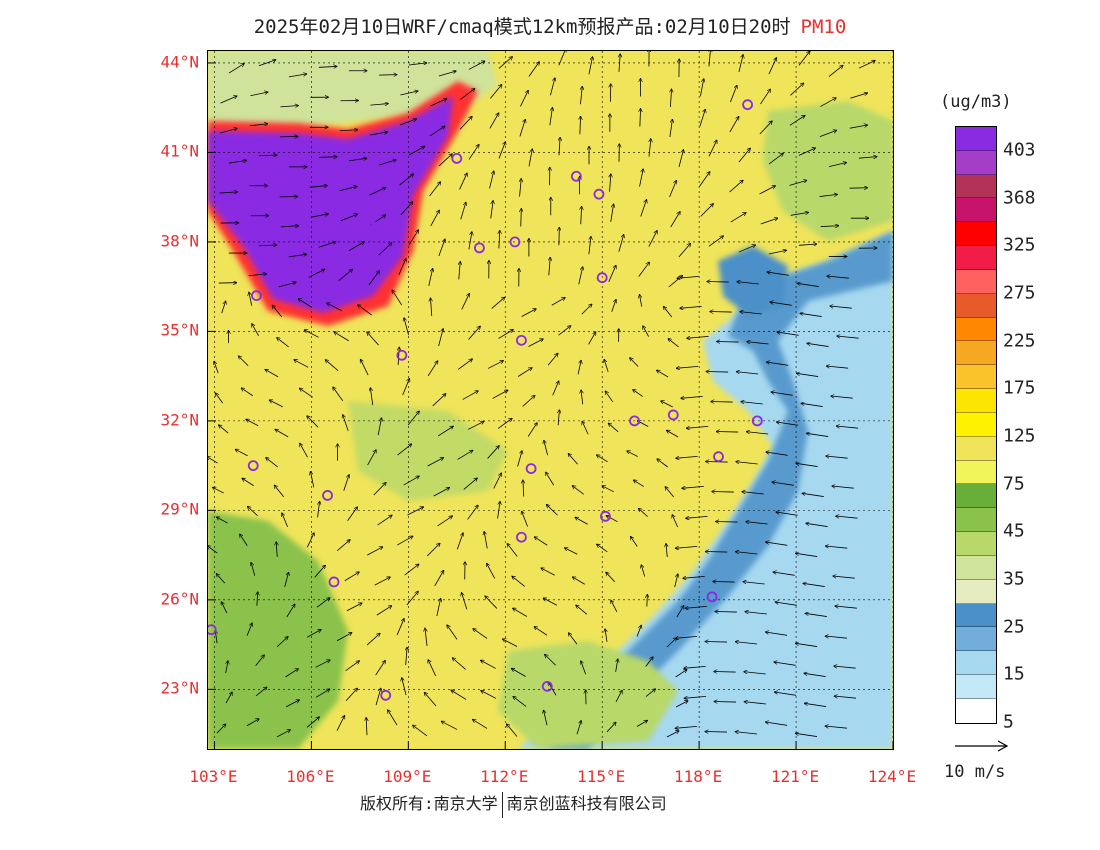  I want to click on colorbar-label: 75, so click(1014, 484).